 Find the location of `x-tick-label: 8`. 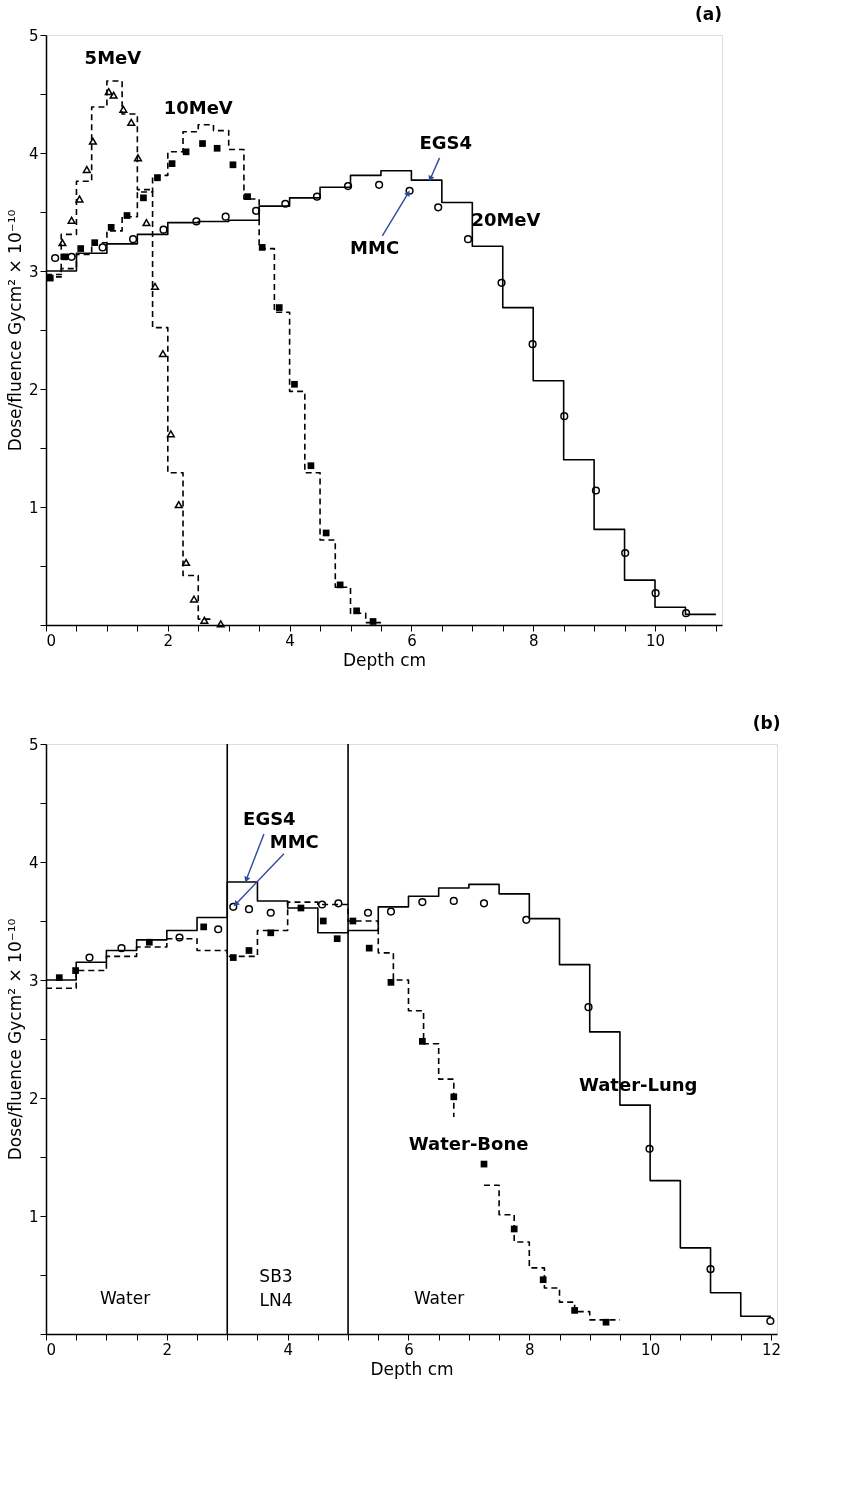

x-tick-label: 8 is located at coordinates (530, 1349).